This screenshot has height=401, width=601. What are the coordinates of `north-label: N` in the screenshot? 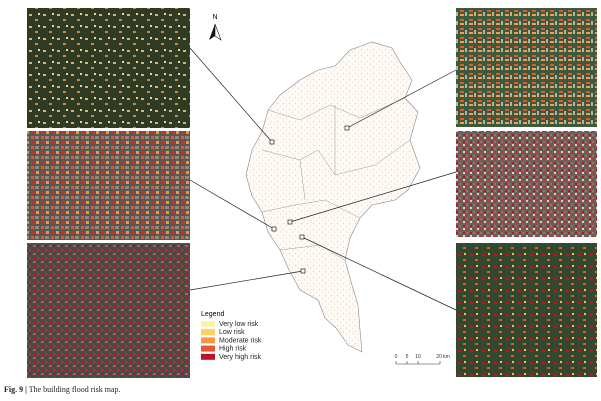 It's located at (214, 17).